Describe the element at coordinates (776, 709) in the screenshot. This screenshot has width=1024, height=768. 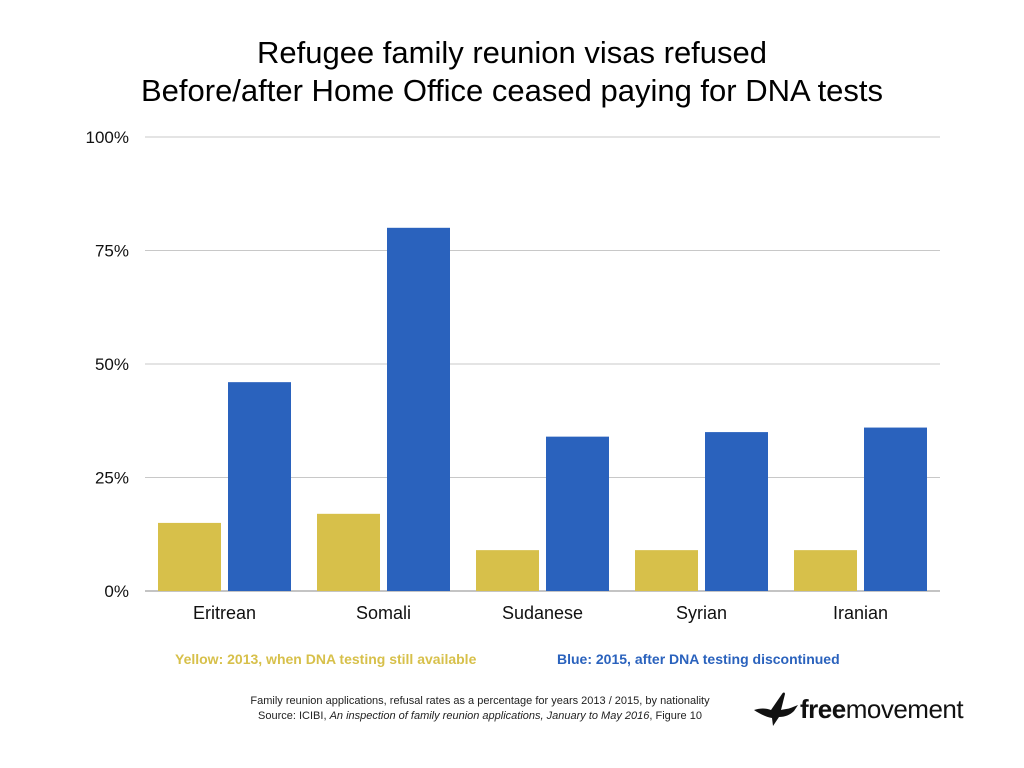
I see `bird-icon` at that location.